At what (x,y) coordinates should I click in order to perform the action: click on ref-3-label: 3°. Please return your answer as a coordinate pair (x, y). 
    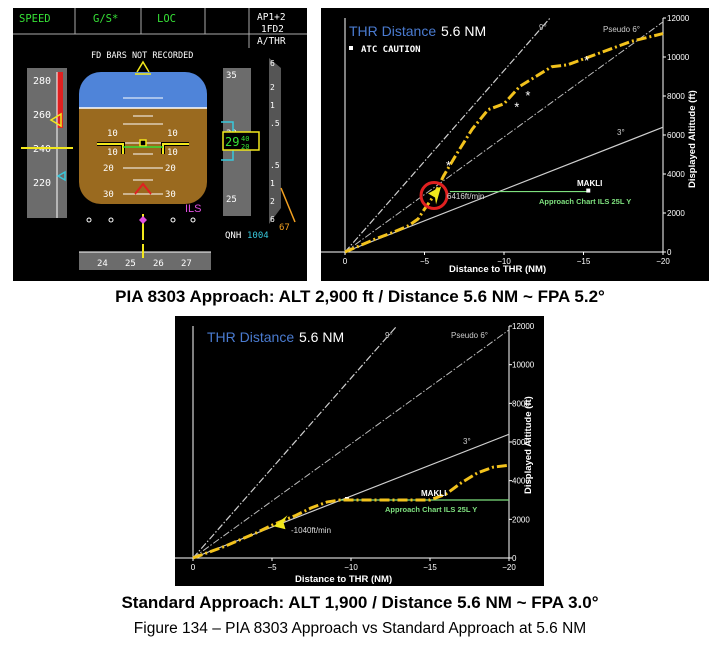
    Looking at the image, I should click on (467, 441).